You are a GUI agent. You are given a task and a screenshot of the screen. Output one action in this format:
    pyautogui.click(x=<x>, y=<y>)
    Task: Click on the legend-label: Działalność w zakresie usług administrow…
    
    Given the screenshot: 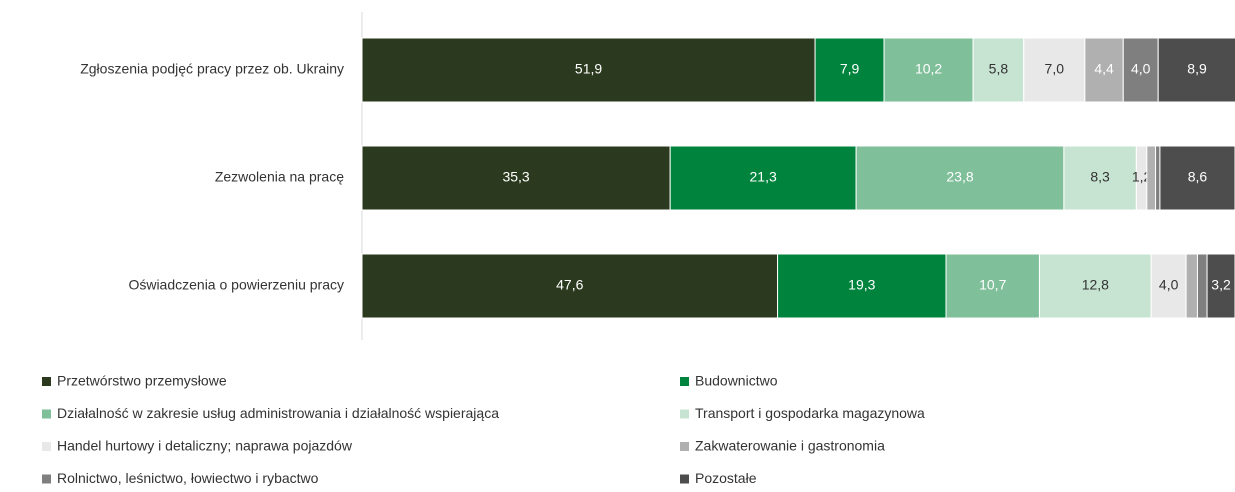 What is the action you would take?
    pyautogui.click(x=278, y=413)
    